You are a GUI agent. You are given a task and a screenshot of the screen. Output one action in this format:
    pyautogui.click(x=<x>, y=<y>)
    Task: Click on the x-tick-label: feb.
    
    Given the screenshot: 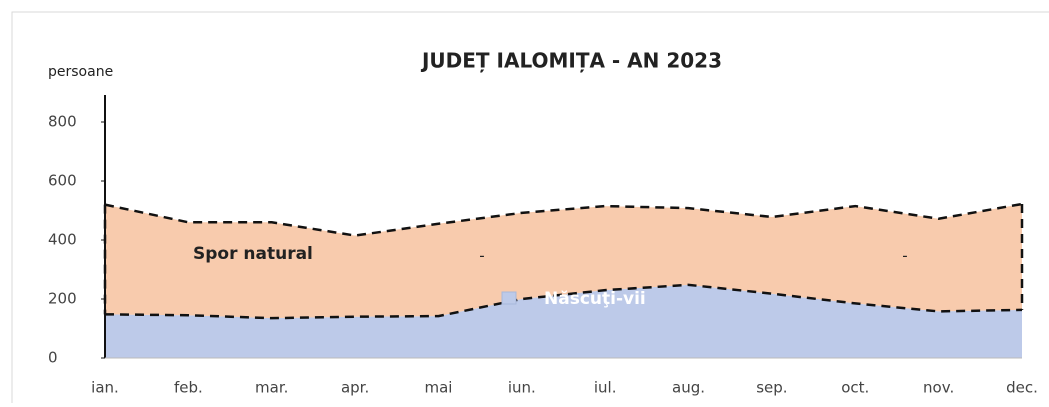 What is the action you would take?
    pyautogui.click(x=188, y=388)
    